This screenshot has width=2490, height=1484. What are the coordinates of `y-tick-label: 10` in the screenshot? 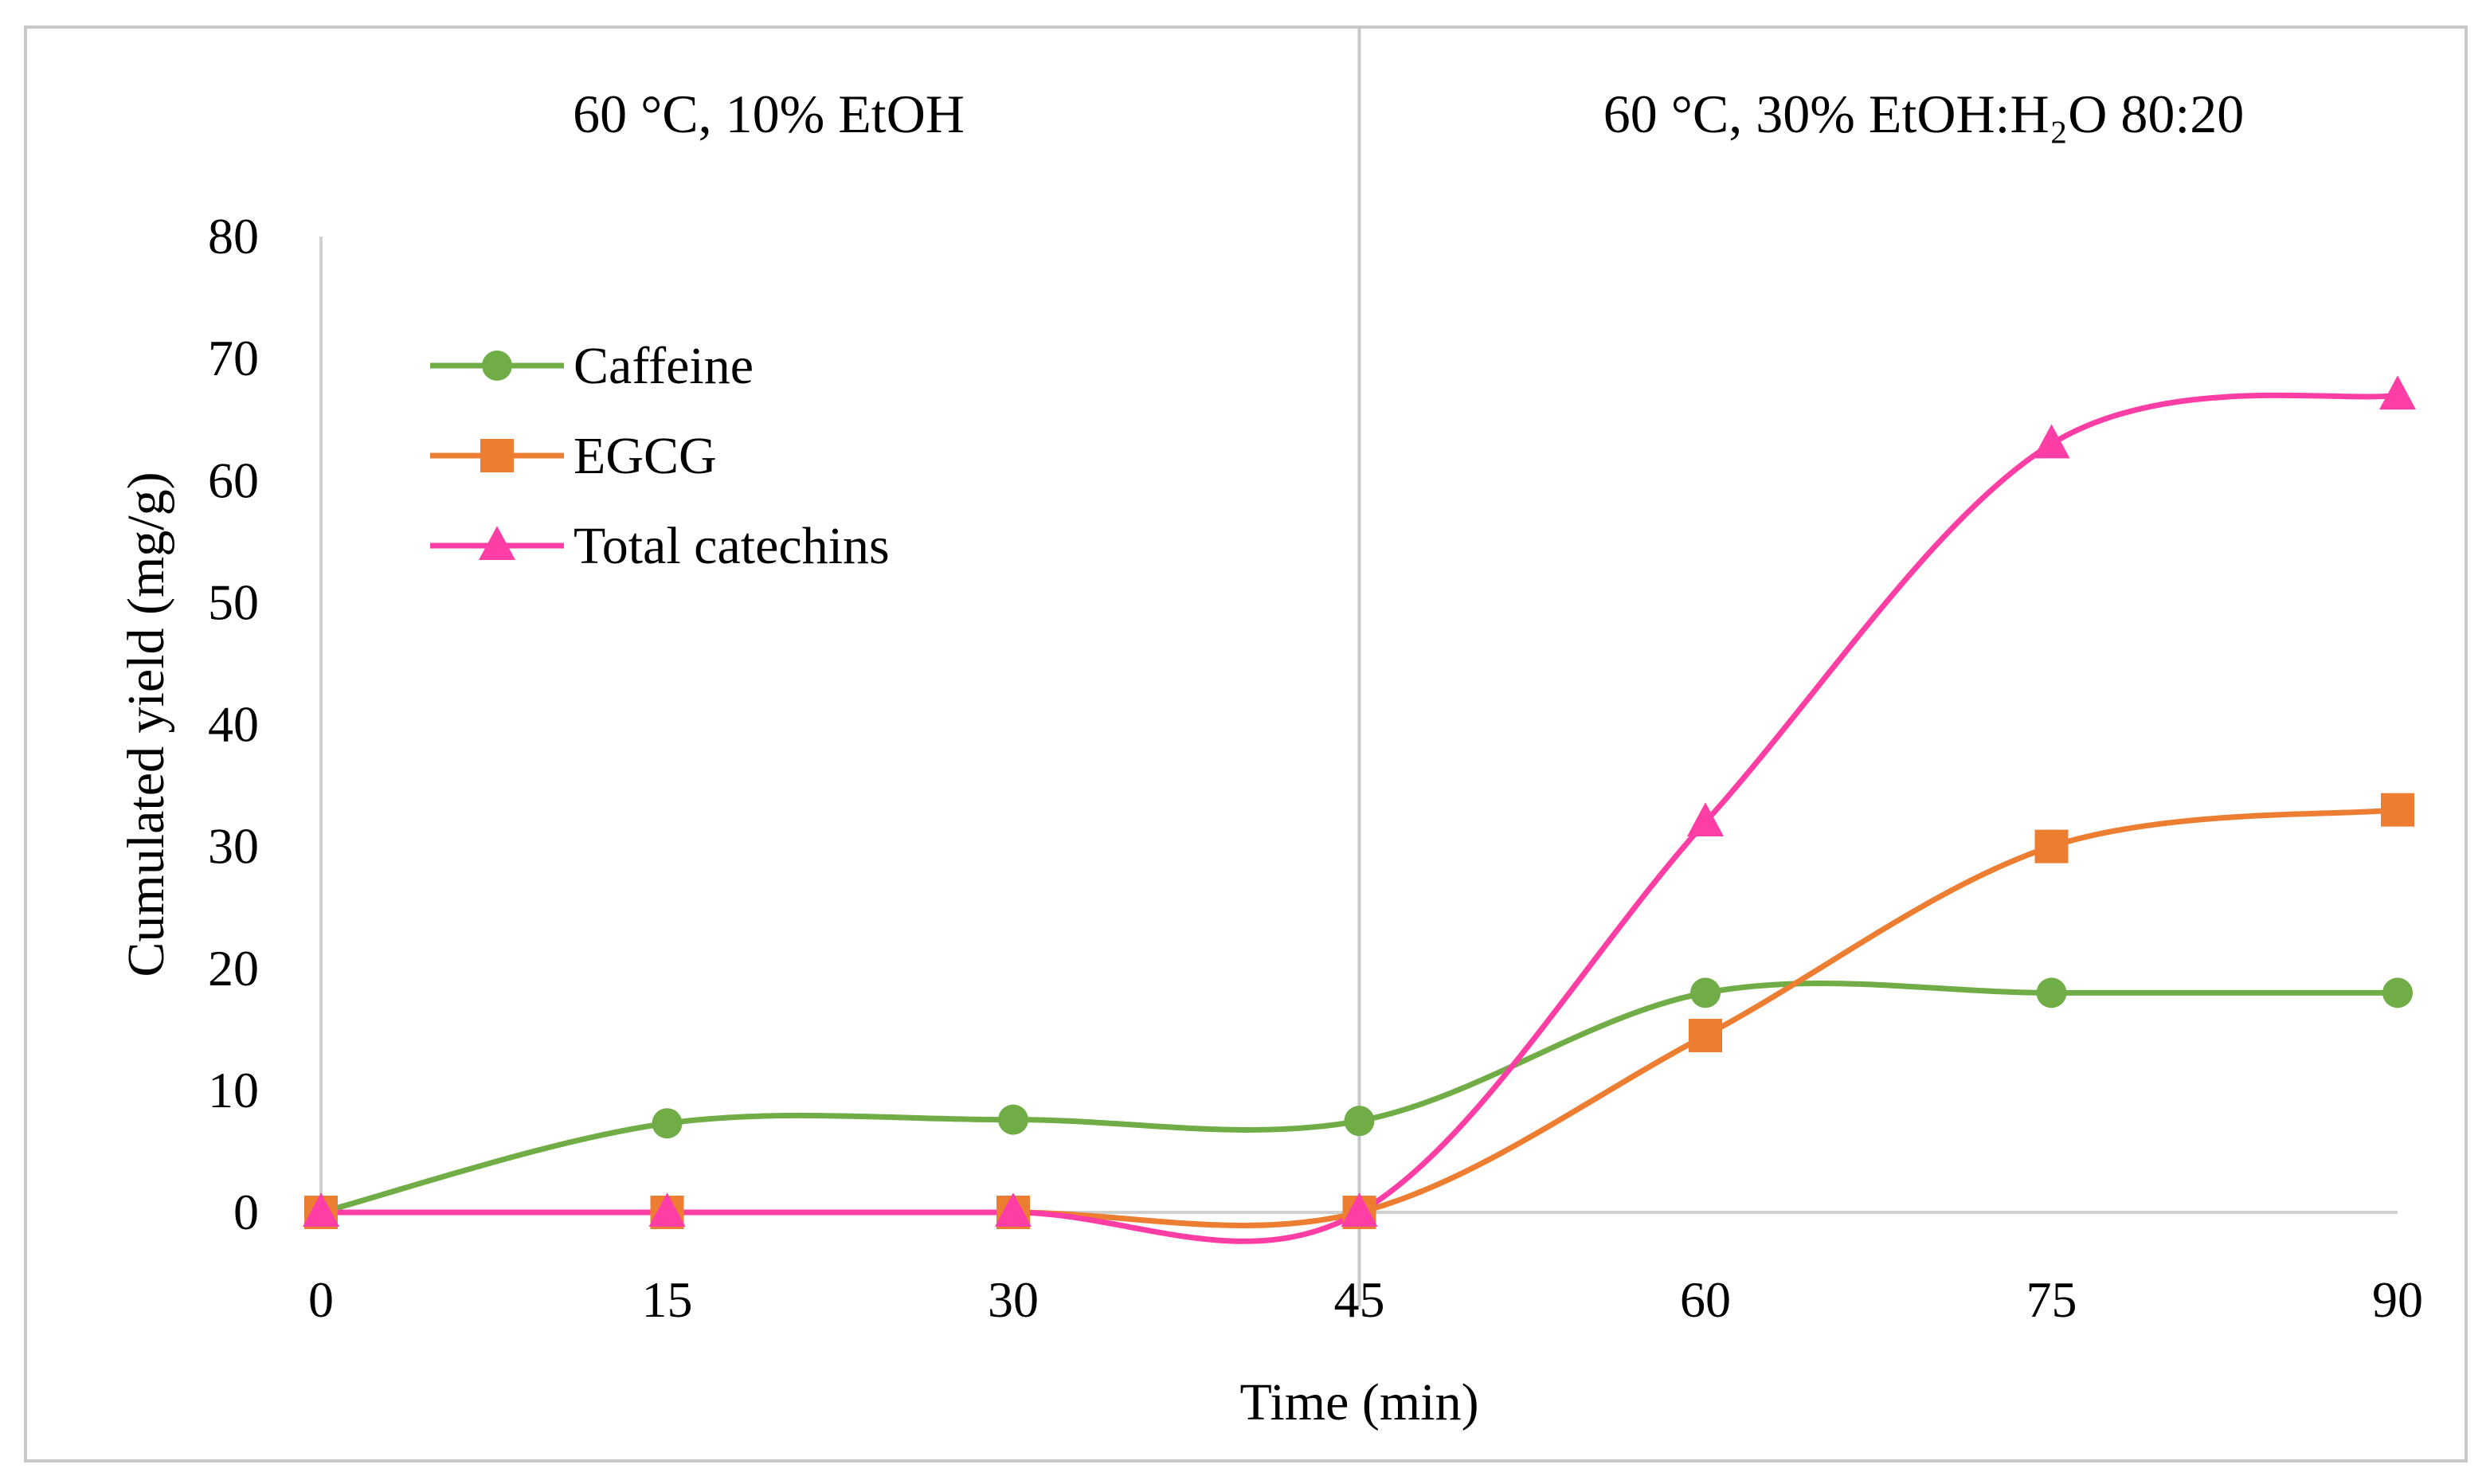 It's located at (233, 1090).